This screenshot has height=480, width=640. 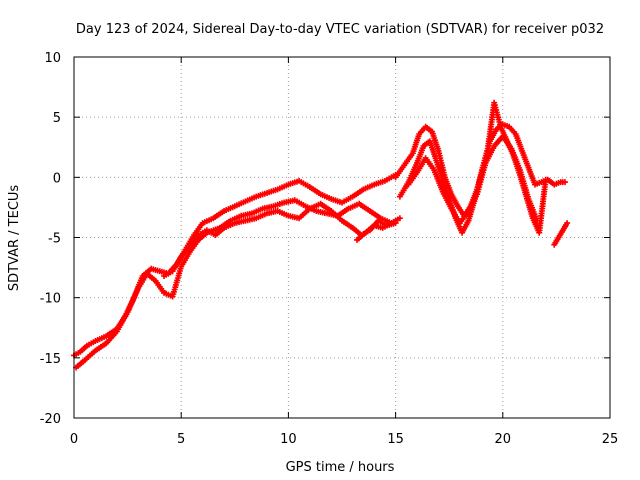 I want to click on y-axis-label: SDTVAR / TECUs, so click(x=14, y=238).